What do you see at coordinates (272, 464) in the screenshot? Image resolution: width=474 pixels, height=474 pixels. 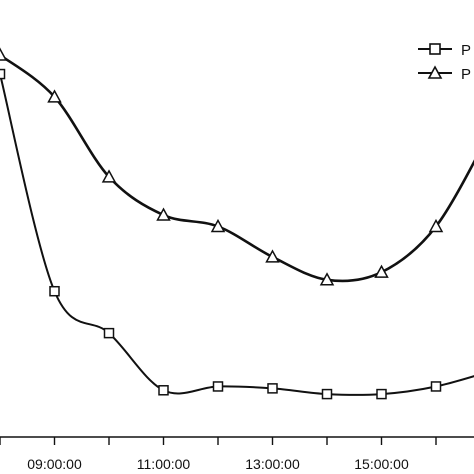 I see `x-tick-label: 13:00:00` at bounding box center [272, 464].